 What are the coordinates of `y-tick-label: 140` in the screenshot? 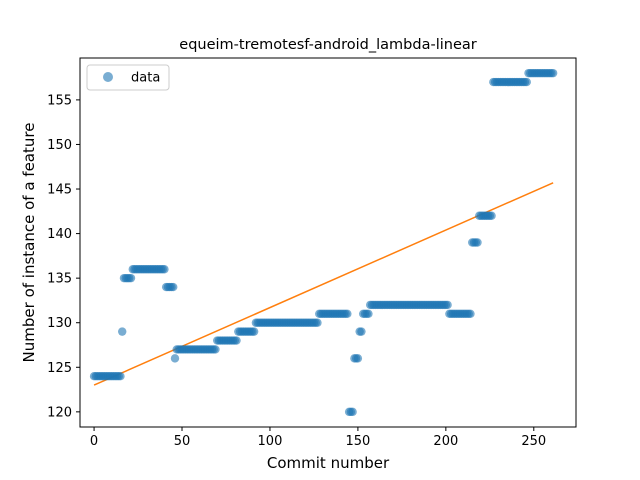 It's located at (59, 234).